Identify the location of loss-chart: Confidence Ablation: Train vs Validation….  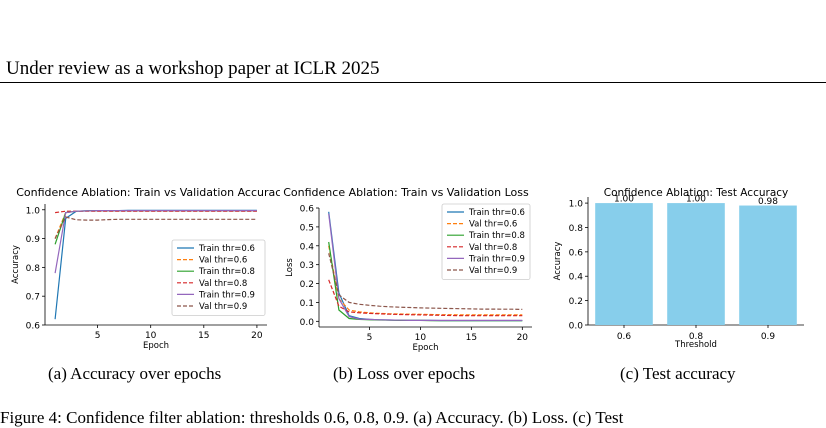
(407, 269).